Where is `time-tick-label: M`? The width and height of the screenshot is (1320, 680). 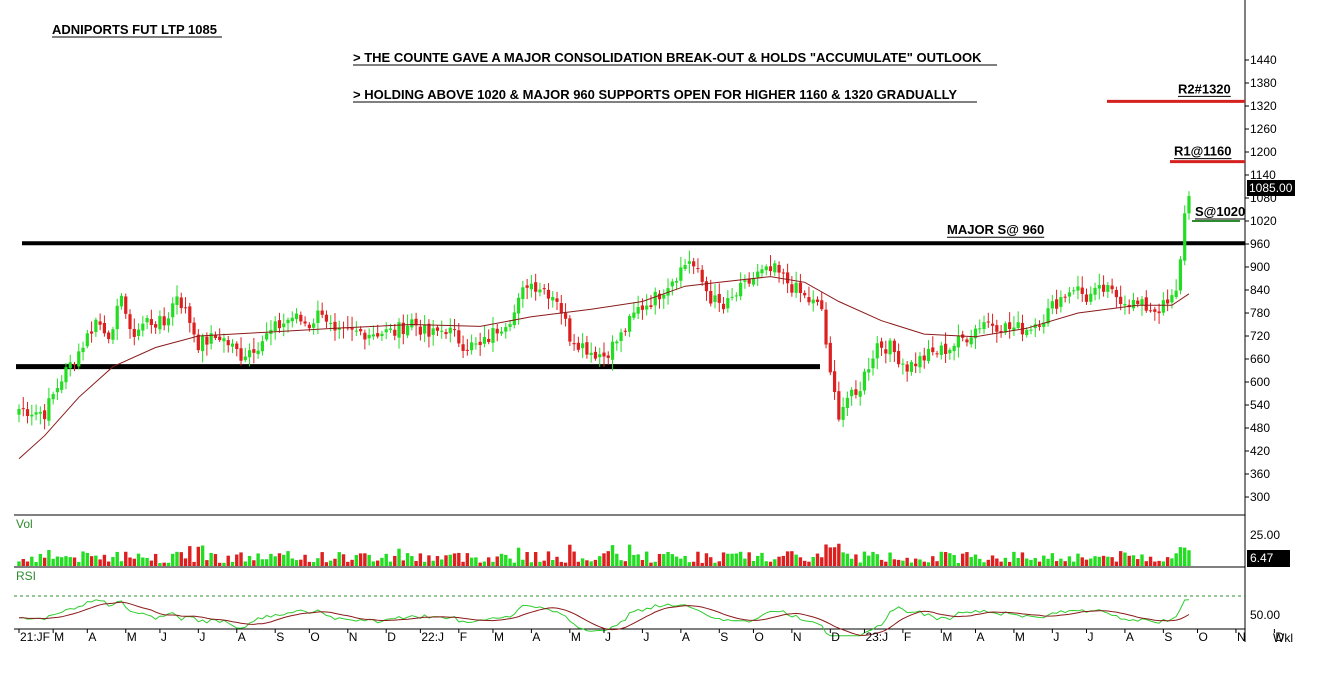
time-tick-label: M is located at coordinates (1020, 637).